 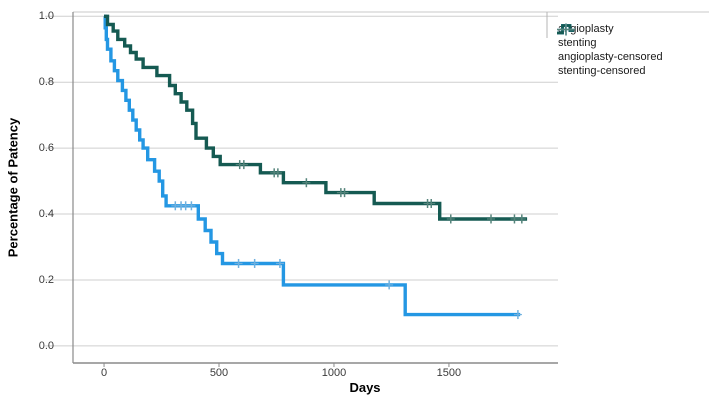 I want to click on y-tick-label: 0.2, so click(x=46, y=279).